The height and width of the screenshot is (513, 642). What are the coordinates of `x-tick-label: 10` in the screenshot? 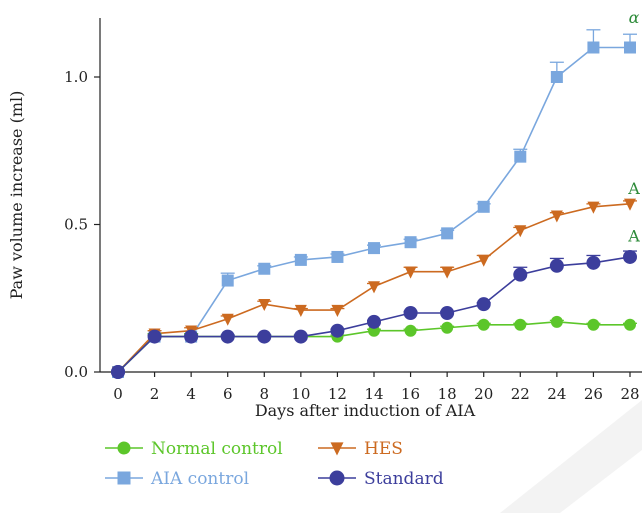 It's located at (300, 394).